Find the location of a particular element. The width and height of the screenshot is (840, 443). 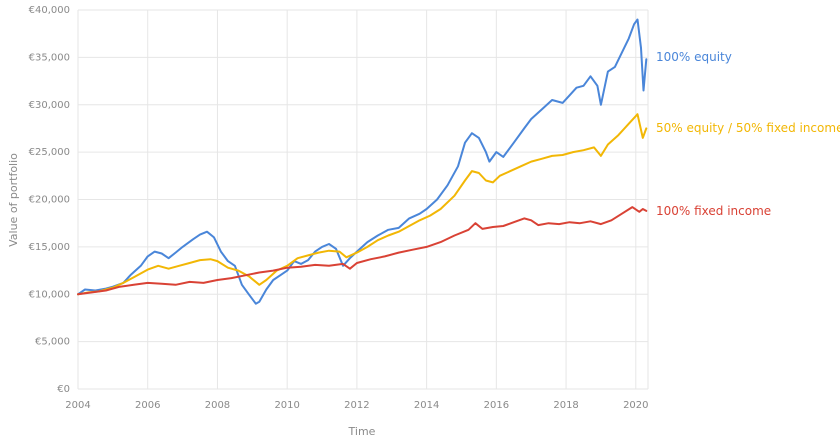

y-tick-label: €0 is located at coordinates (63, 389).